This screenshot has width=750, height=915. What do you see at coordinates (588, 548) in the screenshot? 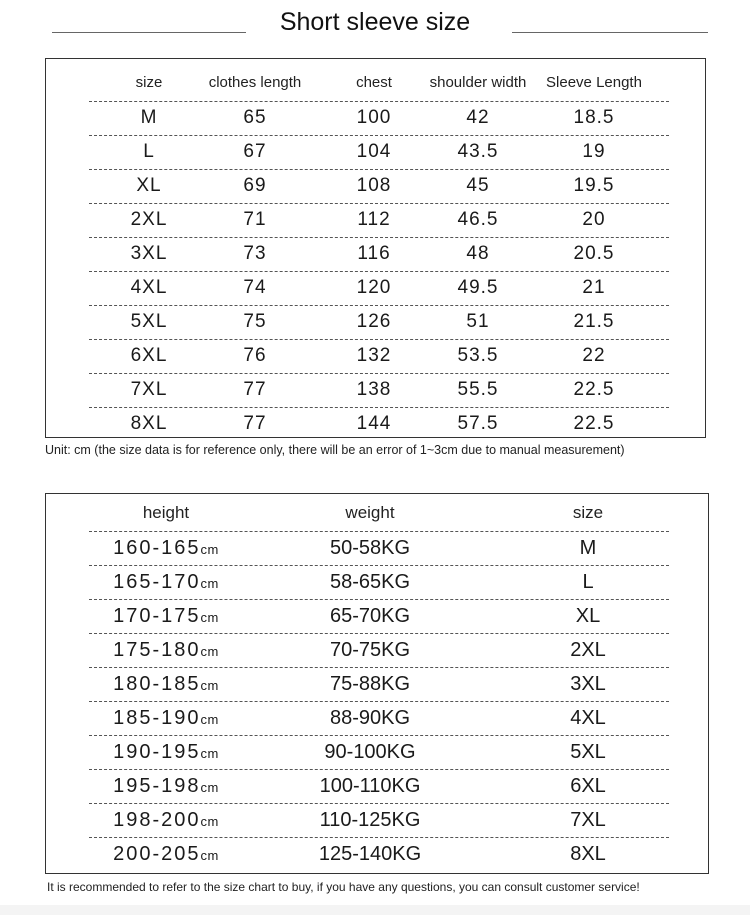
I see `cell-value: M` at bounding box center [588, 548].